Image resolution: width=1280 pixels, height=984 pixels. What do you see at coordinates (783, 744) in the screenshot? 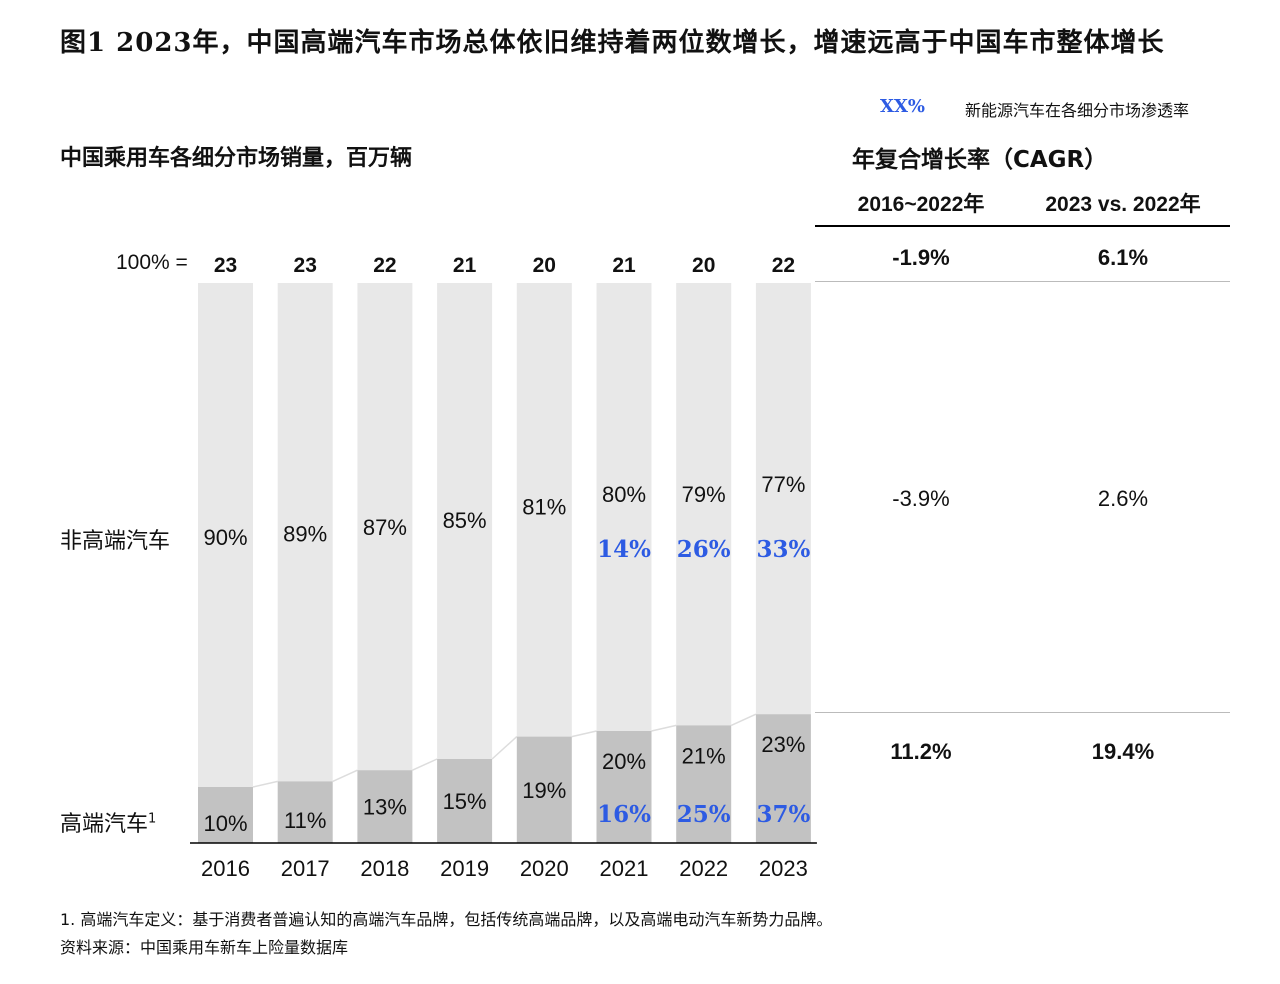
I see `data-label-premium: 23%` at bounding box center [783, 744].